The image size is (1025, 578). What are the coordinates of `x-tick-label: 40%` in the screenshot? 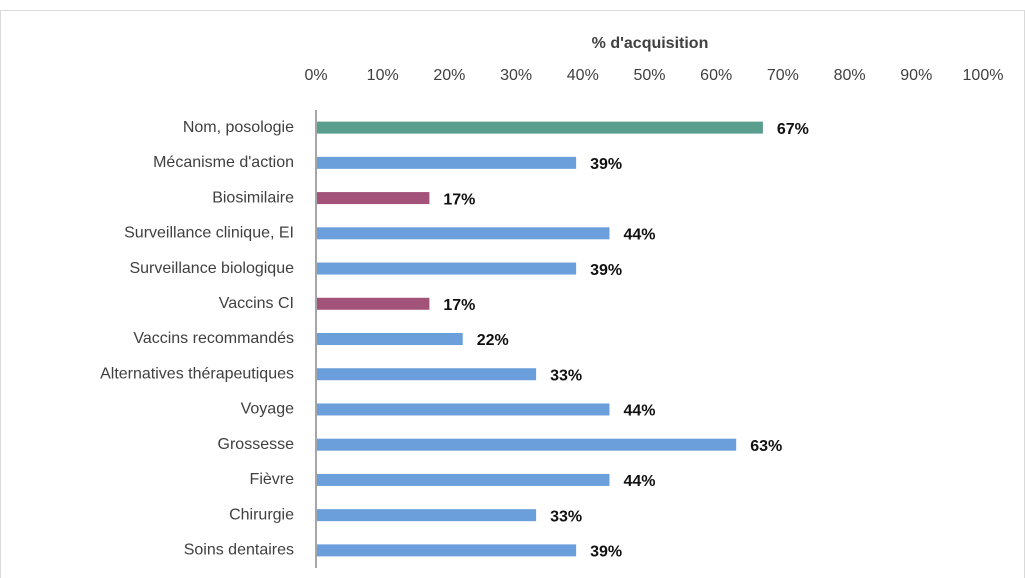 It's located at (583, 75).